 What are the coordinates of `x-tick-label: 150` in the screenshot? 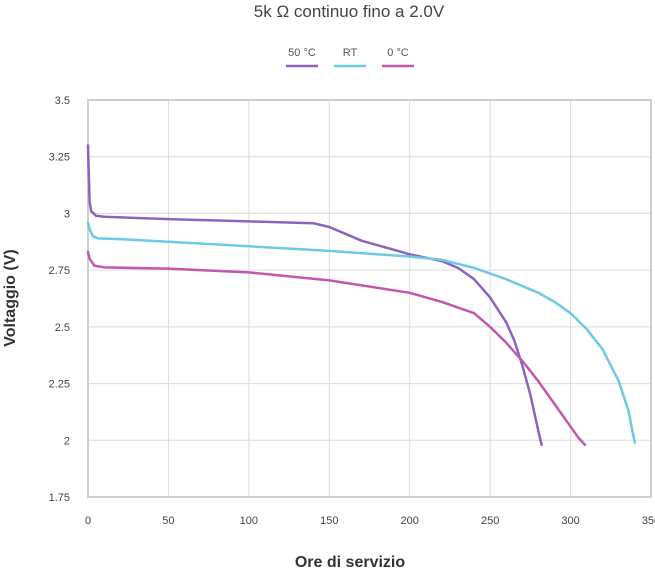 It's located at (329, 521).